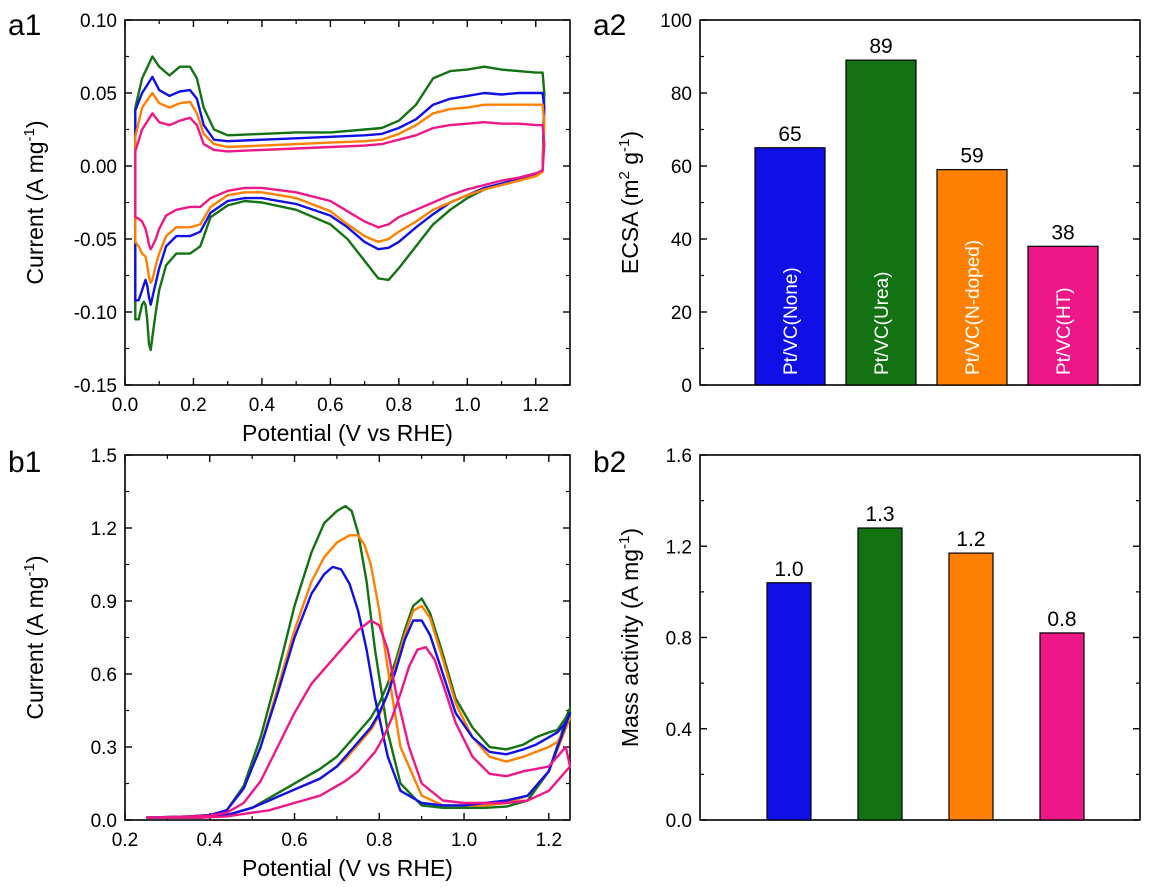 Image resolution: width=1150 pixels, height=887 pixels. Describe the element at coordinates (104, 602) in the screenshot. I see `y-tick-label: 0.9` at that location.